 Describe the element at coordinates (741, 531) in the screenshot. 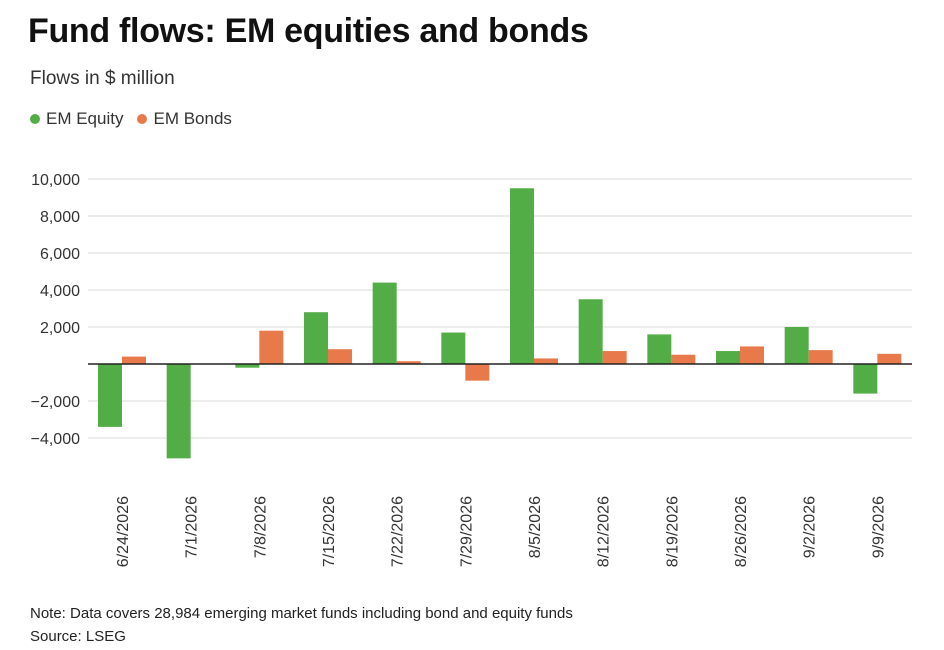

I see `x-tick-label: 8/26/2026` at that location.